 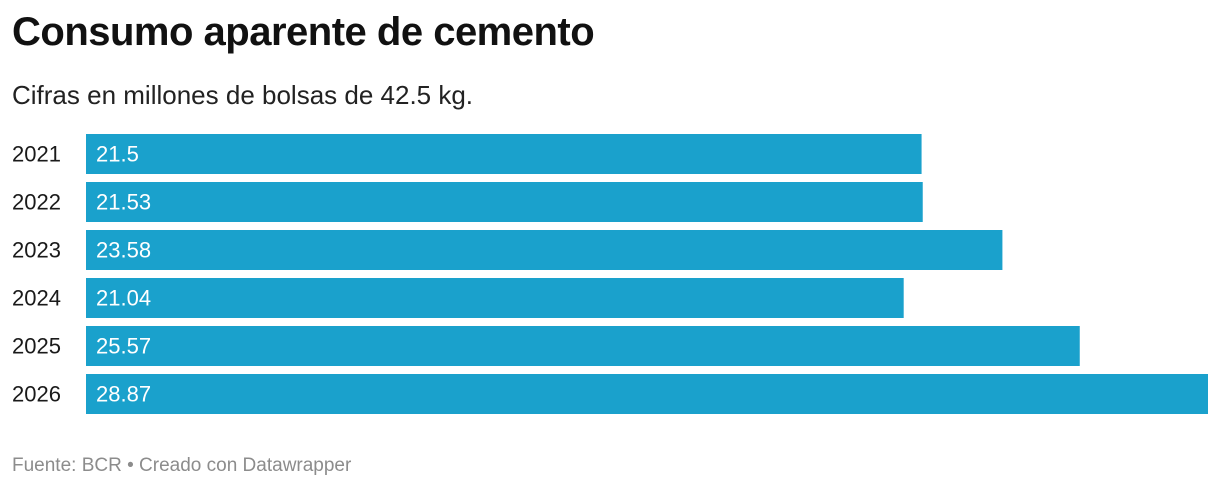 I want to click on bar-2022, so click(x=504, y=202).